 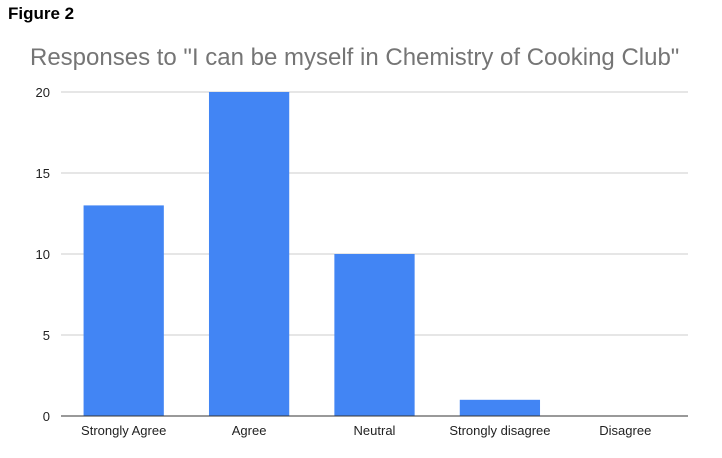 What do you see at coordinates (375, 430) in the screenshot?
I see `x-tick-label: Neutral` at bounding box center [375, 430].